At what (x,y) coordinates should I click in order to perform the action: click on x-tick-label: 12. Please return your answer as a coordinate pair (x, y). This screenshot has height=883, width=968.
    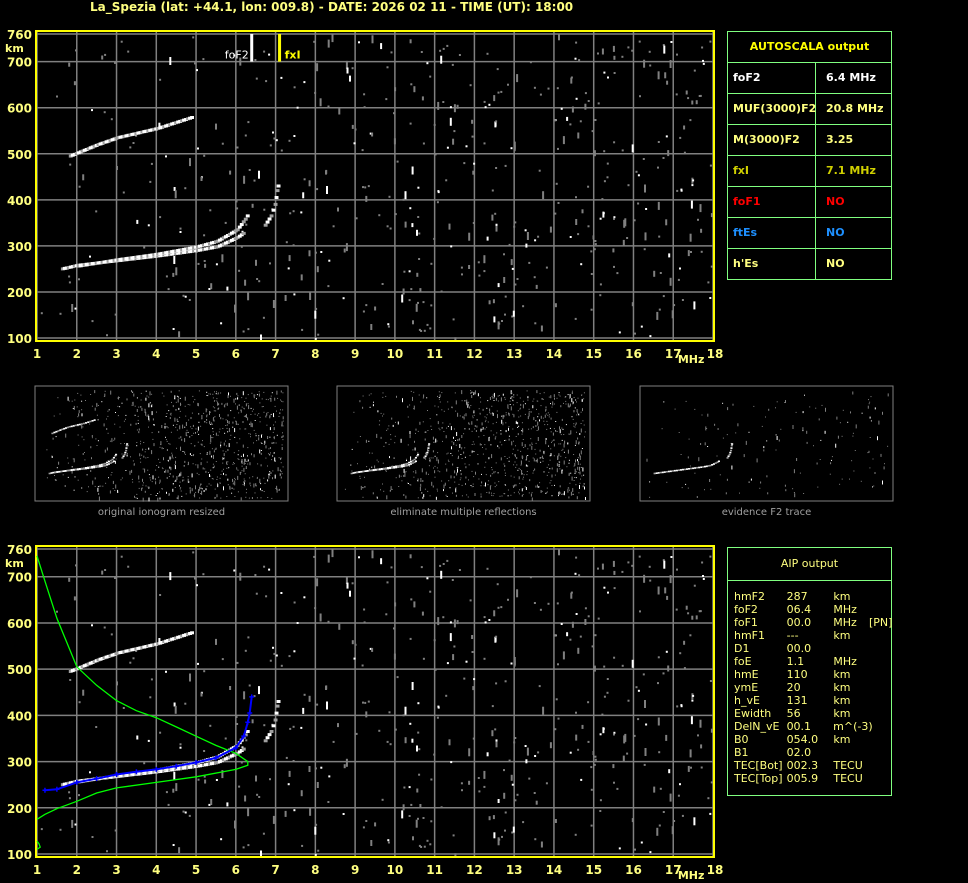
    Looking at the image, I should click on (474, 354).